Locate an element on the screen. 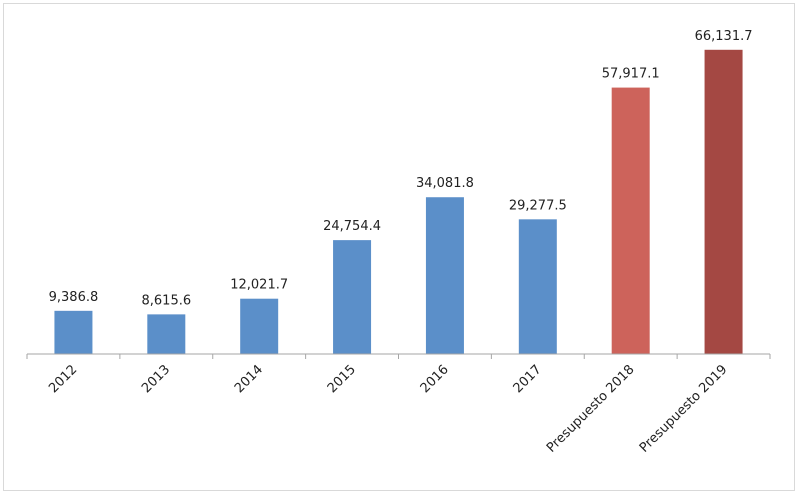  data-label: 8,615.6 is located at coordinates (167, 300).